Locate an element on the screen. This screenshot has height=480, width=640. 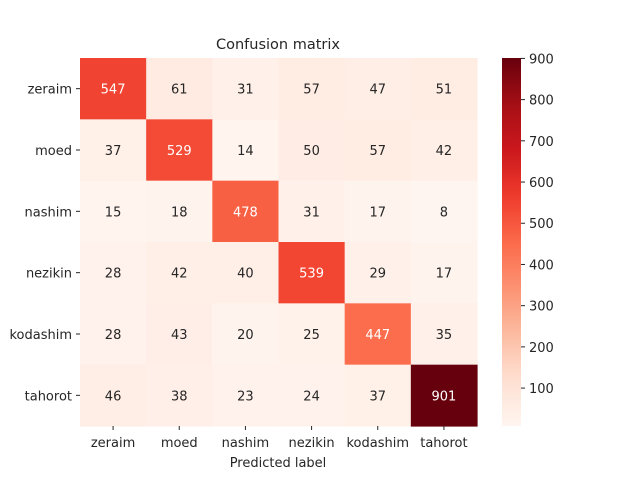
cell-value-label: 539 is located at coordinates (311, 274).